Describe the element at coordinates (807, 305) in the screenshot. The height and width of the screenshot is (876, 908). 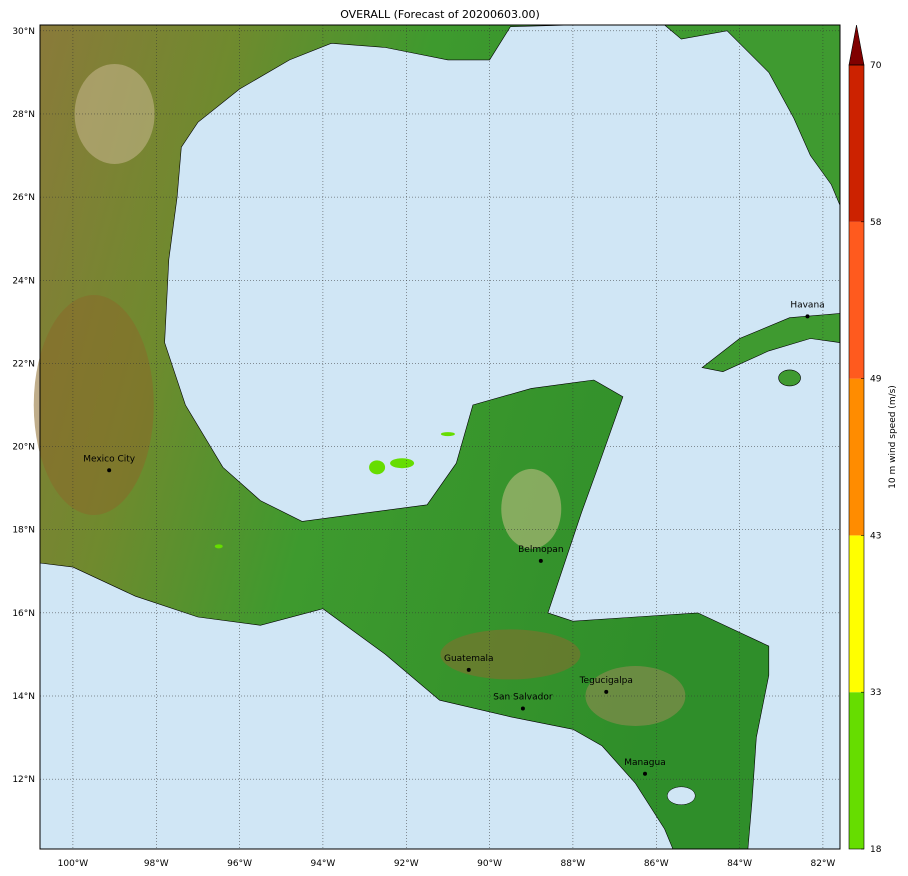
I see `city-label: Havana` at that location.